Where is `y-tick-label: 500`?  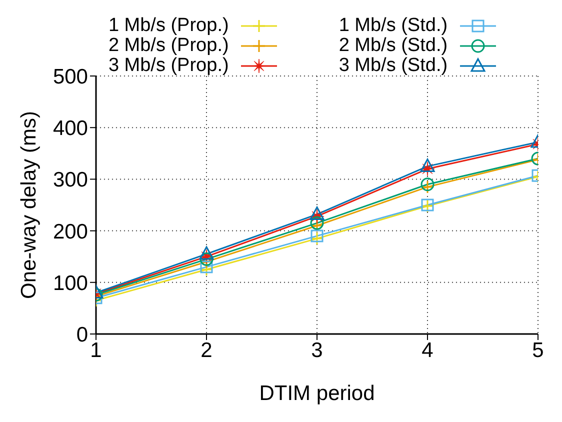
y-tick-label: 500 is located at coordinates (70, 76).